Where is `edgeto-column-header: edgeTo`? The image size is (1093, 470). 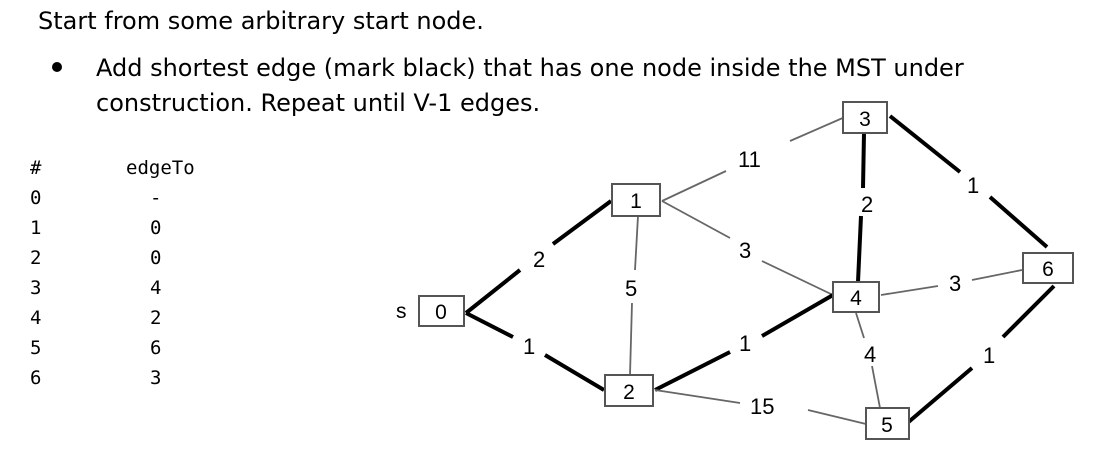
edgeto-column-header: edgeTo is located at coordinates (160, 168).